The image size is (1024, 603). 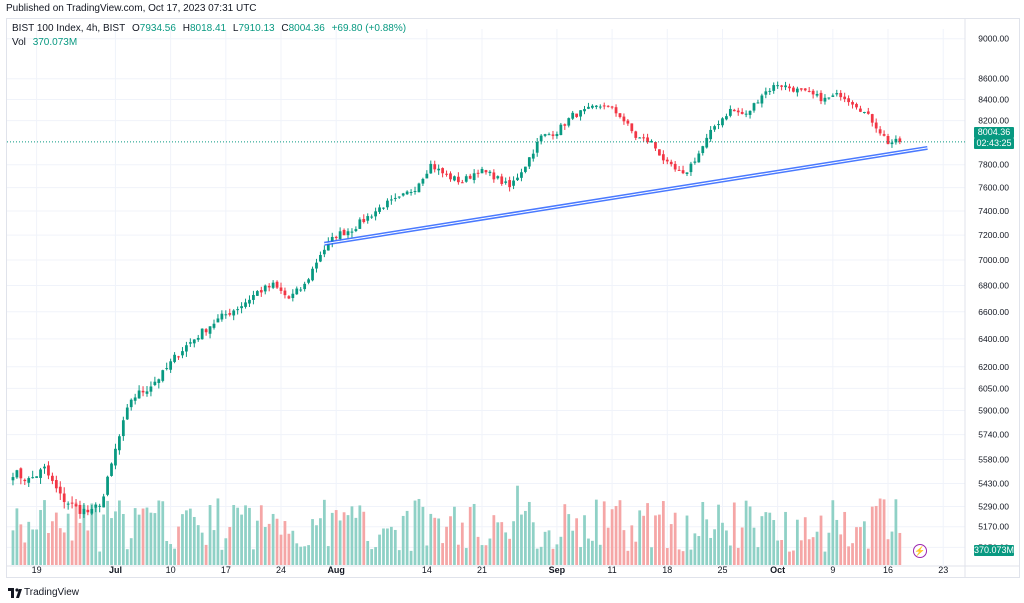 What do you see at coordinates (920, 551) in the screenshot?
I see `lightning-icon: ⚡` at bounding box center [920, 551].